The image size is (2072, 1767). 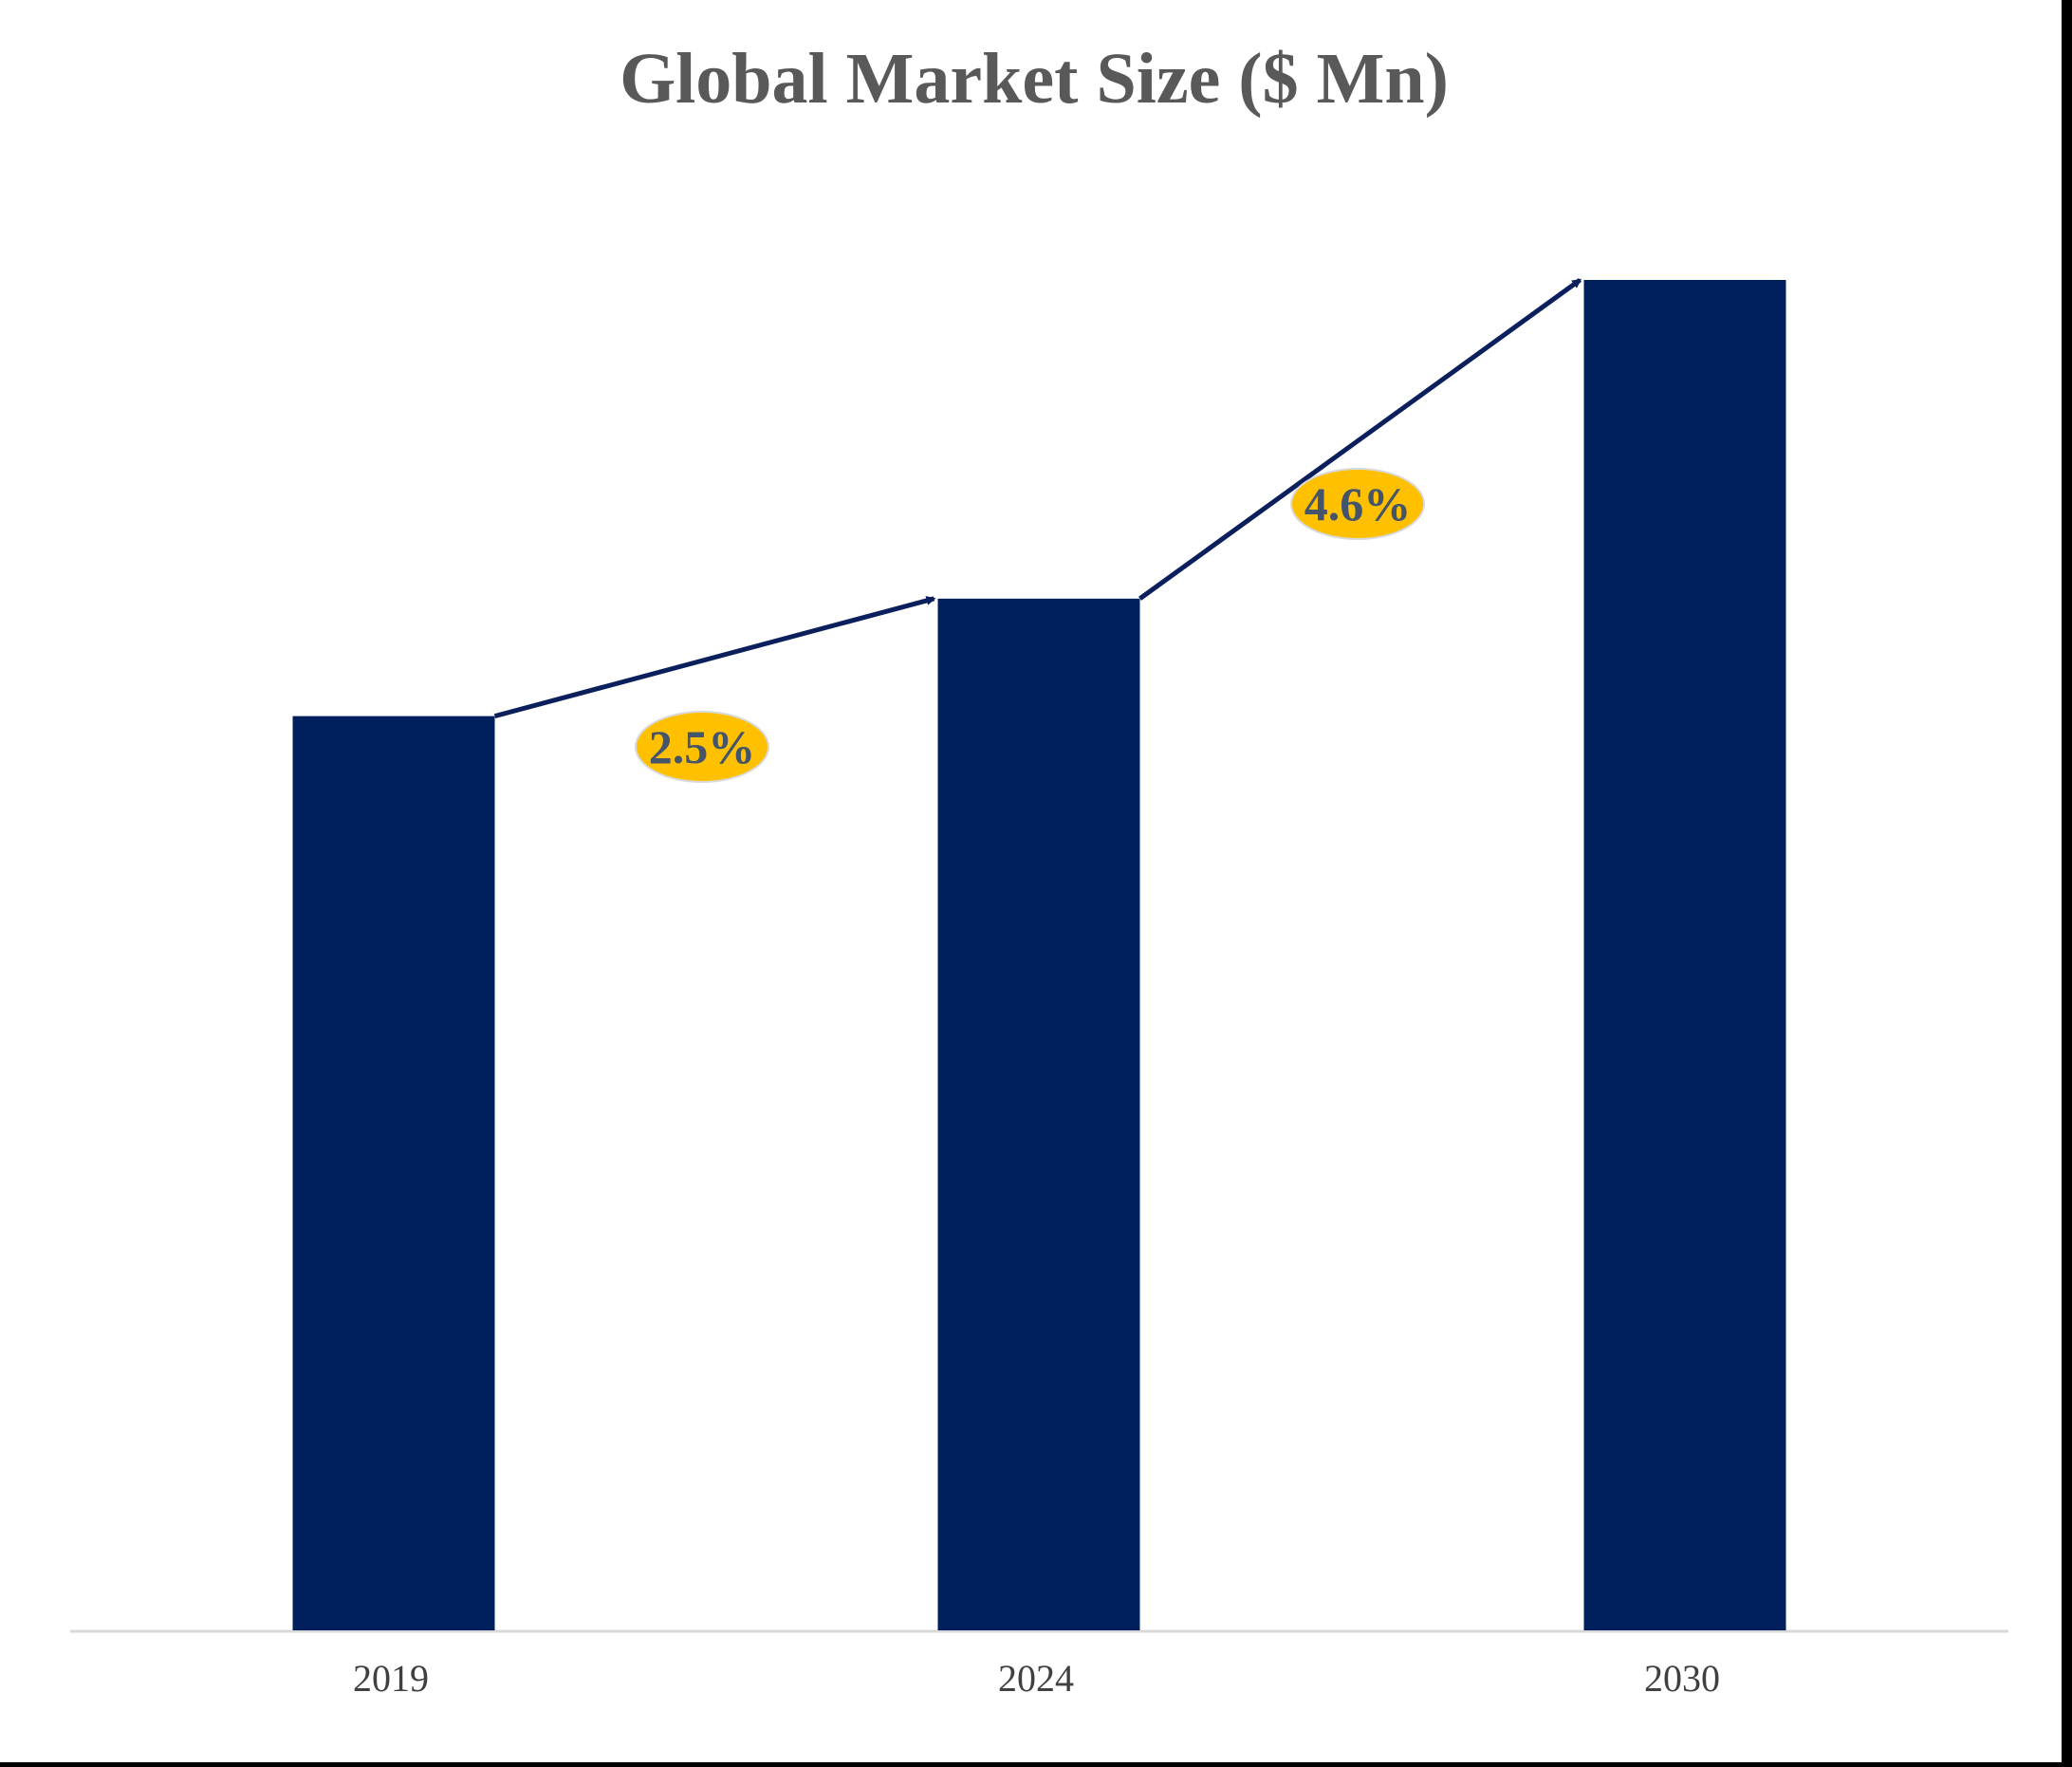 I want to click on border-bottom, so click(x=1036, y=1764).